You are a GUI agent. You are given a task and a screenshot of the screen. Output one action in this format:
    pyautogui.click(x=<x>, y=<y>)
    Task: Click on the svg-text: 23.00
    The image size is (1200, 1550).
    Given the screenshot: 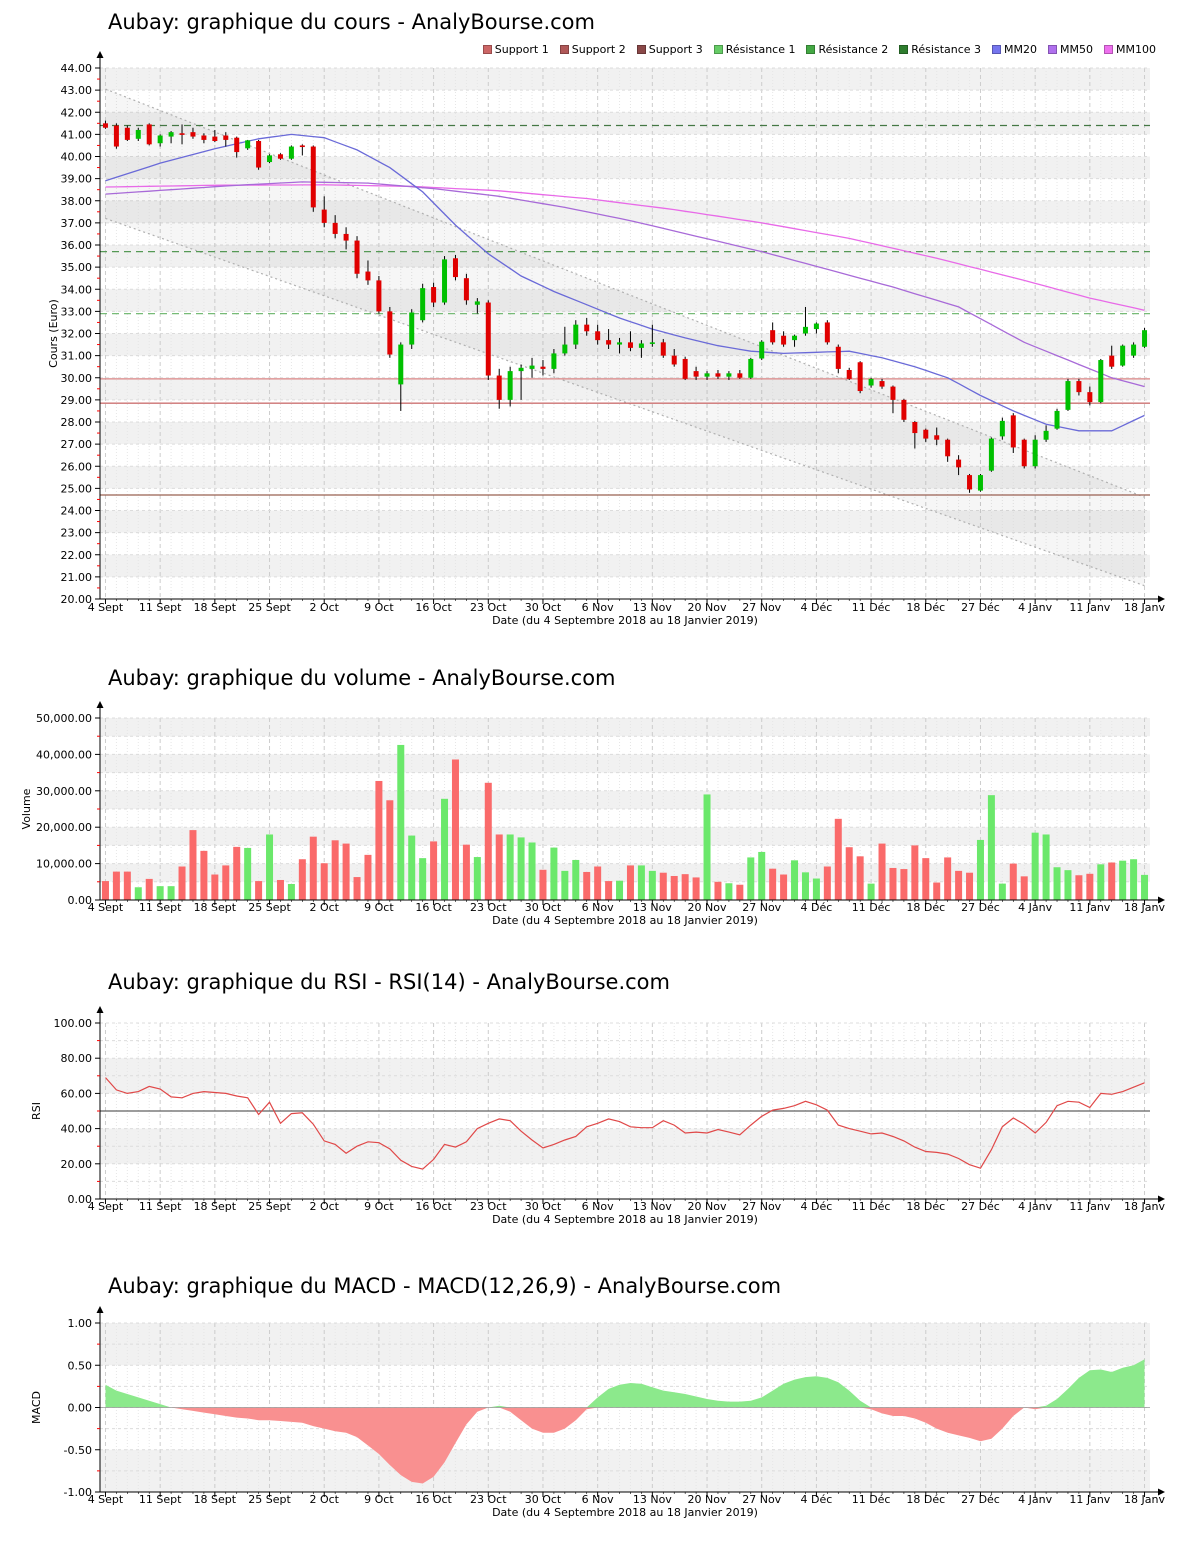 What is the action you would take?
    pyautogui.click(x=77, y=533)
    